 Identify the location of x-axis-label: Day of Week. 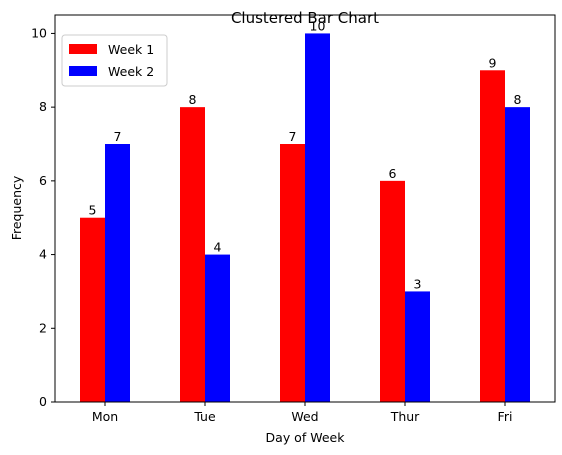
(306, 437).